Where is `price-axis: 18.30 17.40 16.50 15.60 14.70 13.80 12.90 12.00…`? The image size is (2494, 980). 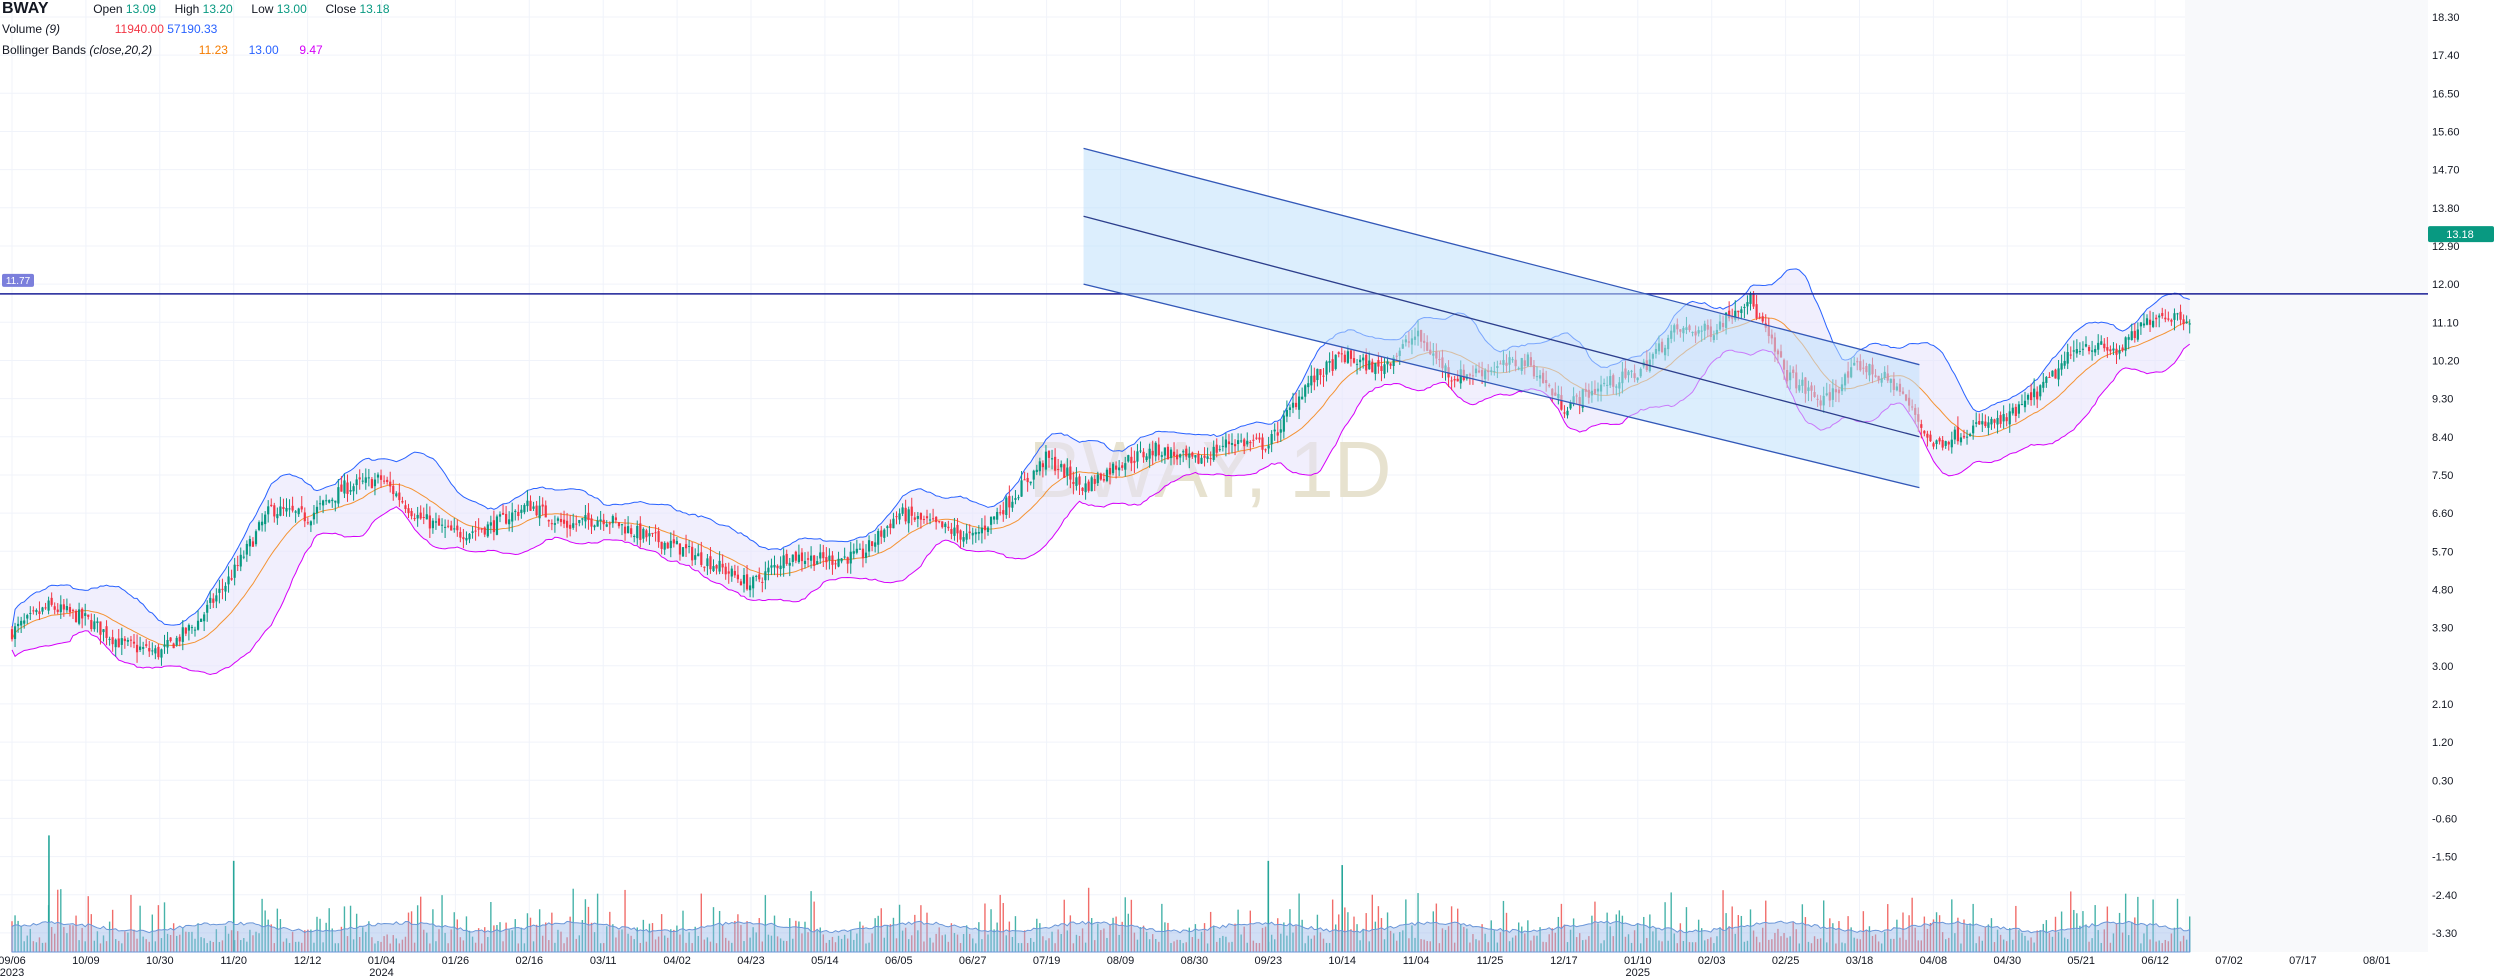 price-axis: 18.30 17.40 16.50 15.60 14.70 13.80 12.90 12.00… is located at coordinates (2461, 476).